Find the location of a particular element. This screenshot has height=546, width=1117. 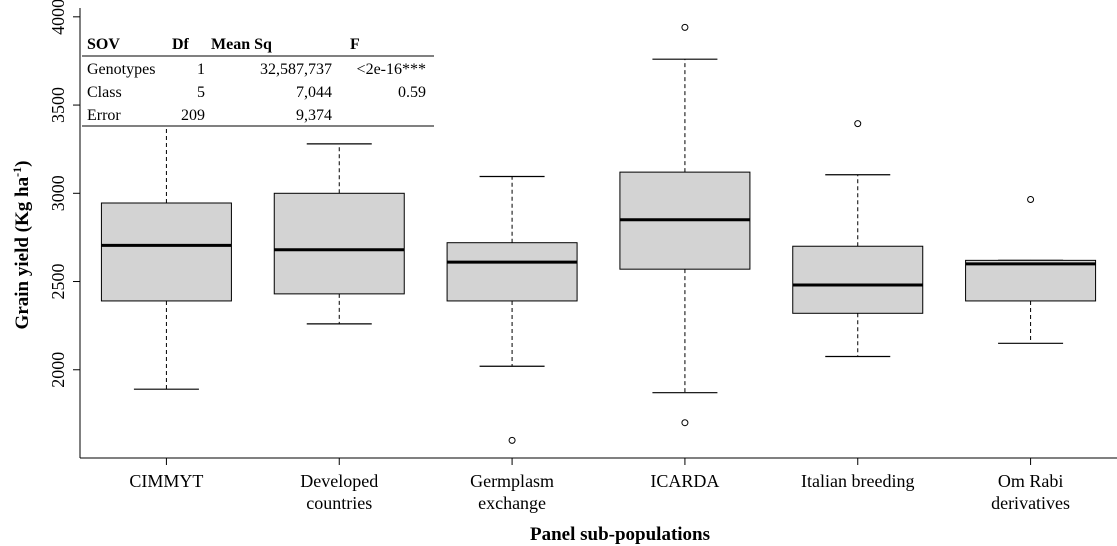

x-tick-label: Italian breeding is located at coordinates (857, 481).